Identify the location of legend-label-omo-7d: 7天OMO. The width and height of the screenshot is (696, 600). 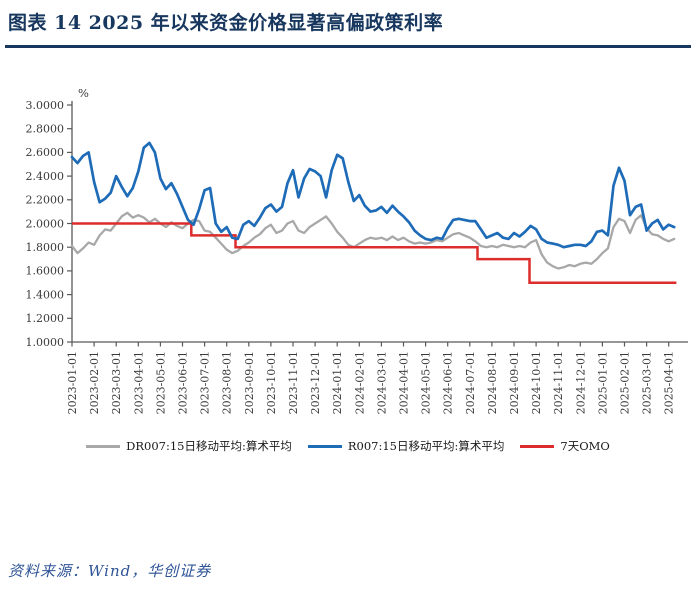
(585, 446).